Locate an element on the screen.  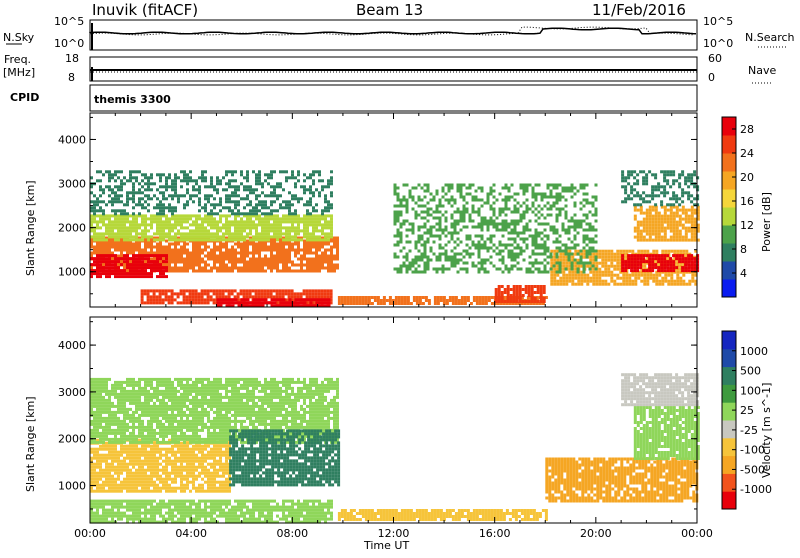
cpid-panel-frame is located at coordinates (393, 98).